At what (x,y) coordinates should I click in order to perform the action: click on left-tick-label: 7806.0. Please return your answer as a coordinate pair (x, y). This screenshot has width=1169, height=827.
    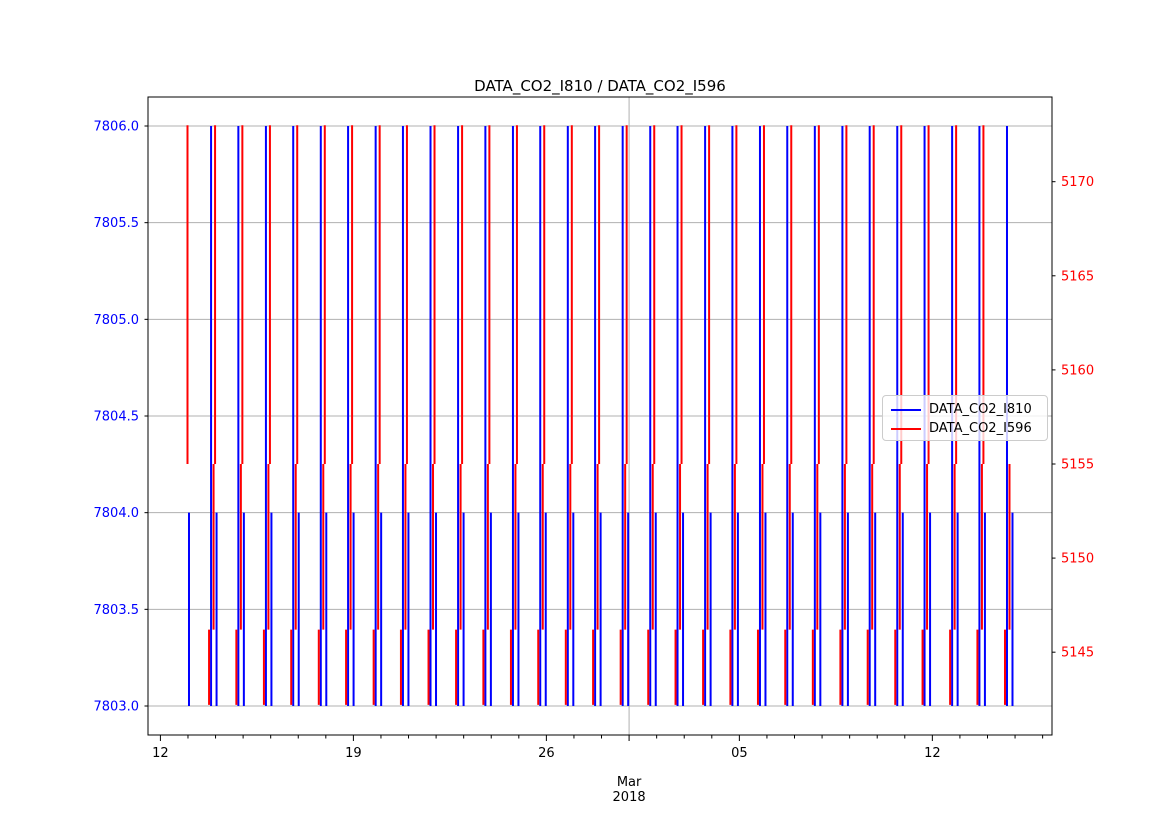
    Looking at the image, I should click on (117, 127).